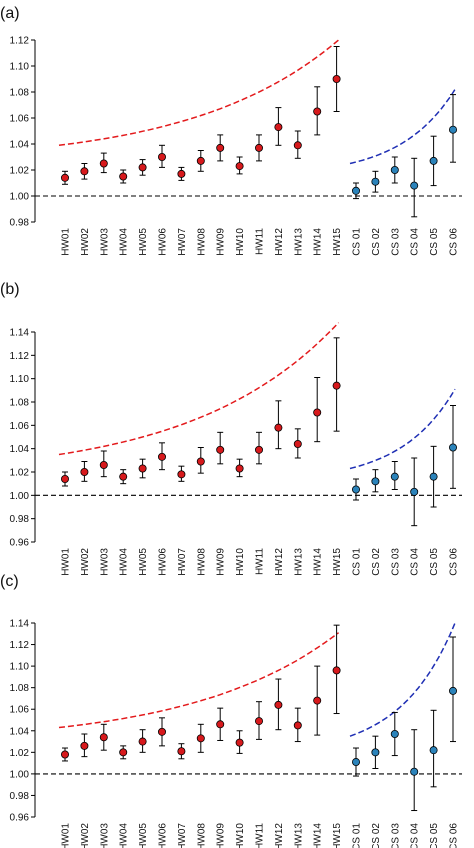 The image size is (474, 848). What do you see at coordinates (20, 543) in the screenshot?
I see `y-tick-label: 0.96` at bounding box center [20, 543].